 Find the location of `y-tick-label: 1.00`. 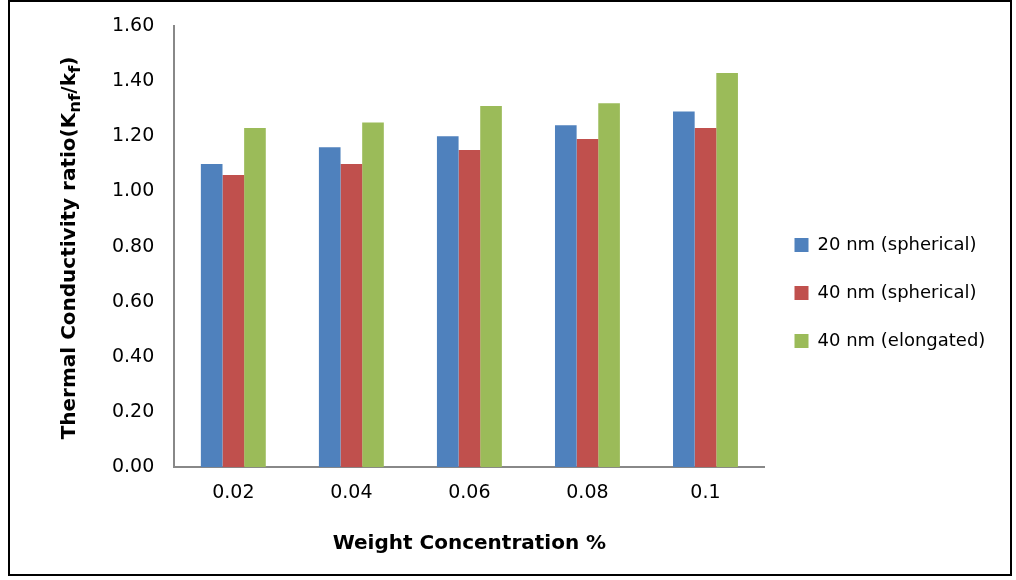

y-tick-label: 1.00 is located at coordinates (133, 189).